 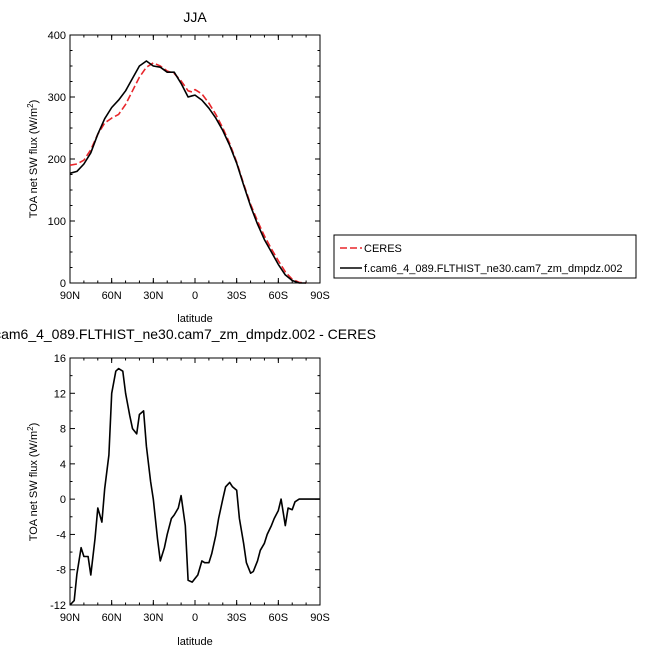 What do you see at coordinates (112, 618) in the screenshot?
I see `bottom-x-tick-label: 60N` at bounding box center [112, 618].